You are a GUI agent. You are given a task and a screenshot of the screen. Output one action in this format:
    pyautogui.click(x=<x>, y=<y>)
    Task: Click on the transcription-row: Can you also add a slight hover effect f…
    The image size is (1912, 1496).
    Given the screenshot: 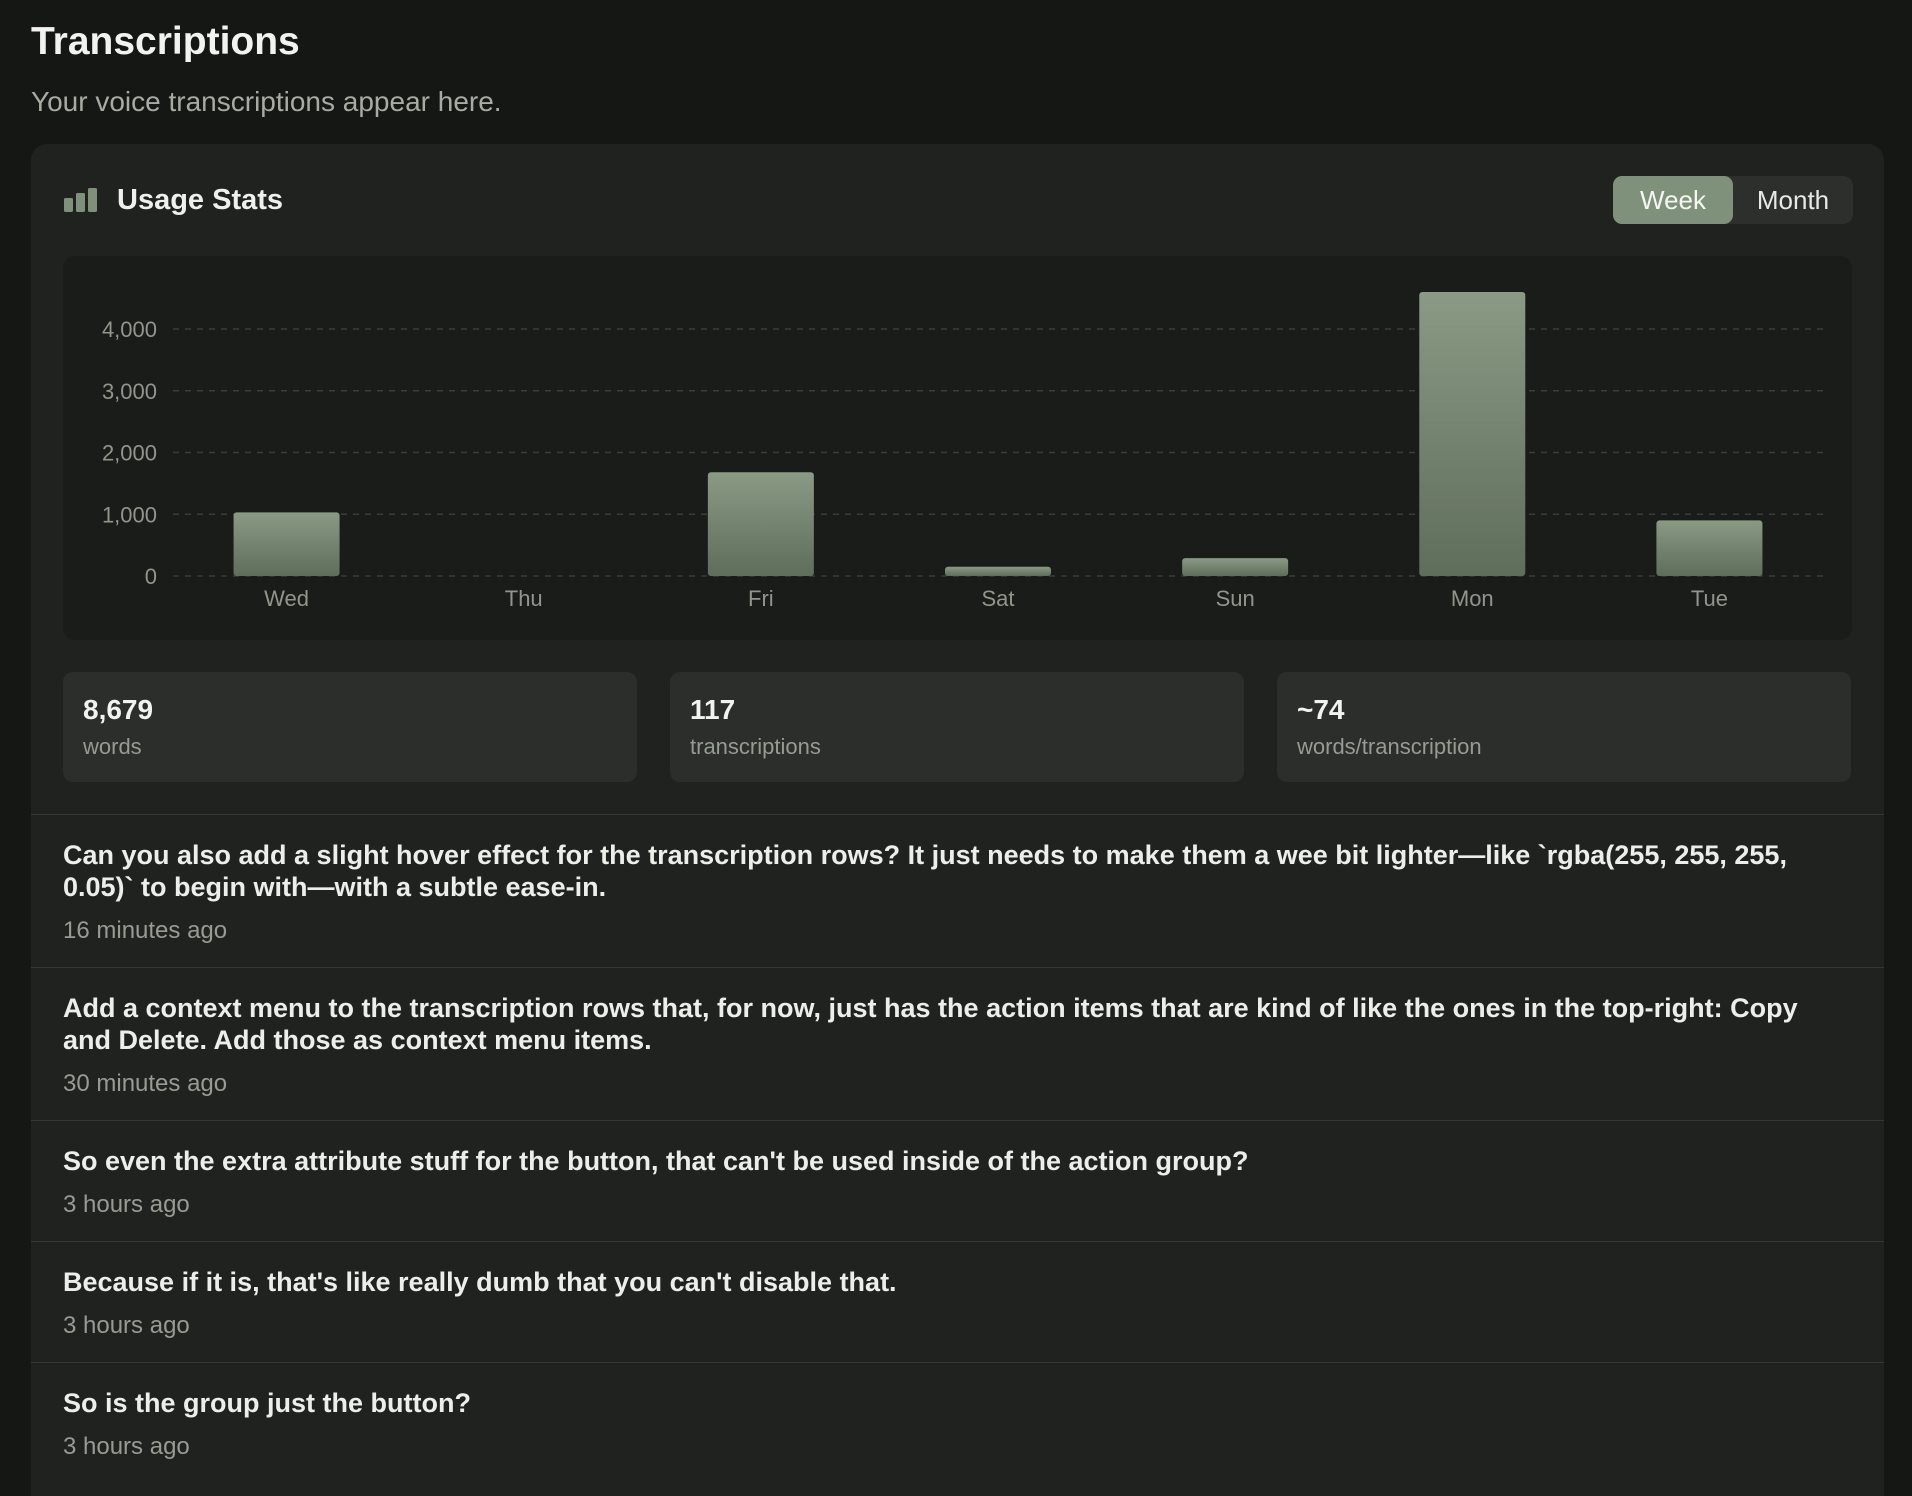 What is the action you would take?
    pyautogui.click(x=957, y=890)
    